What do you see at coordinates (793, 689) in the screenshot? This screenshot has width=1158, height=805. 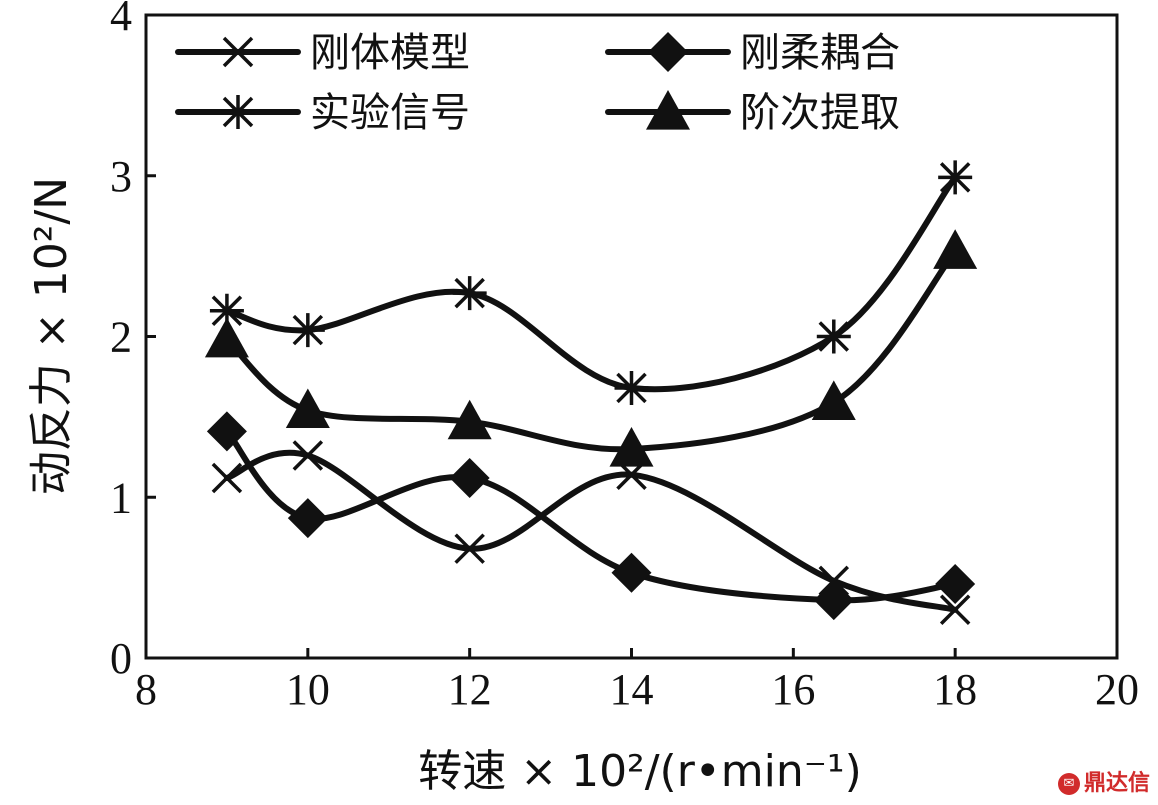 I see `x-tick-label: 16` at bounding box center [793, 689].